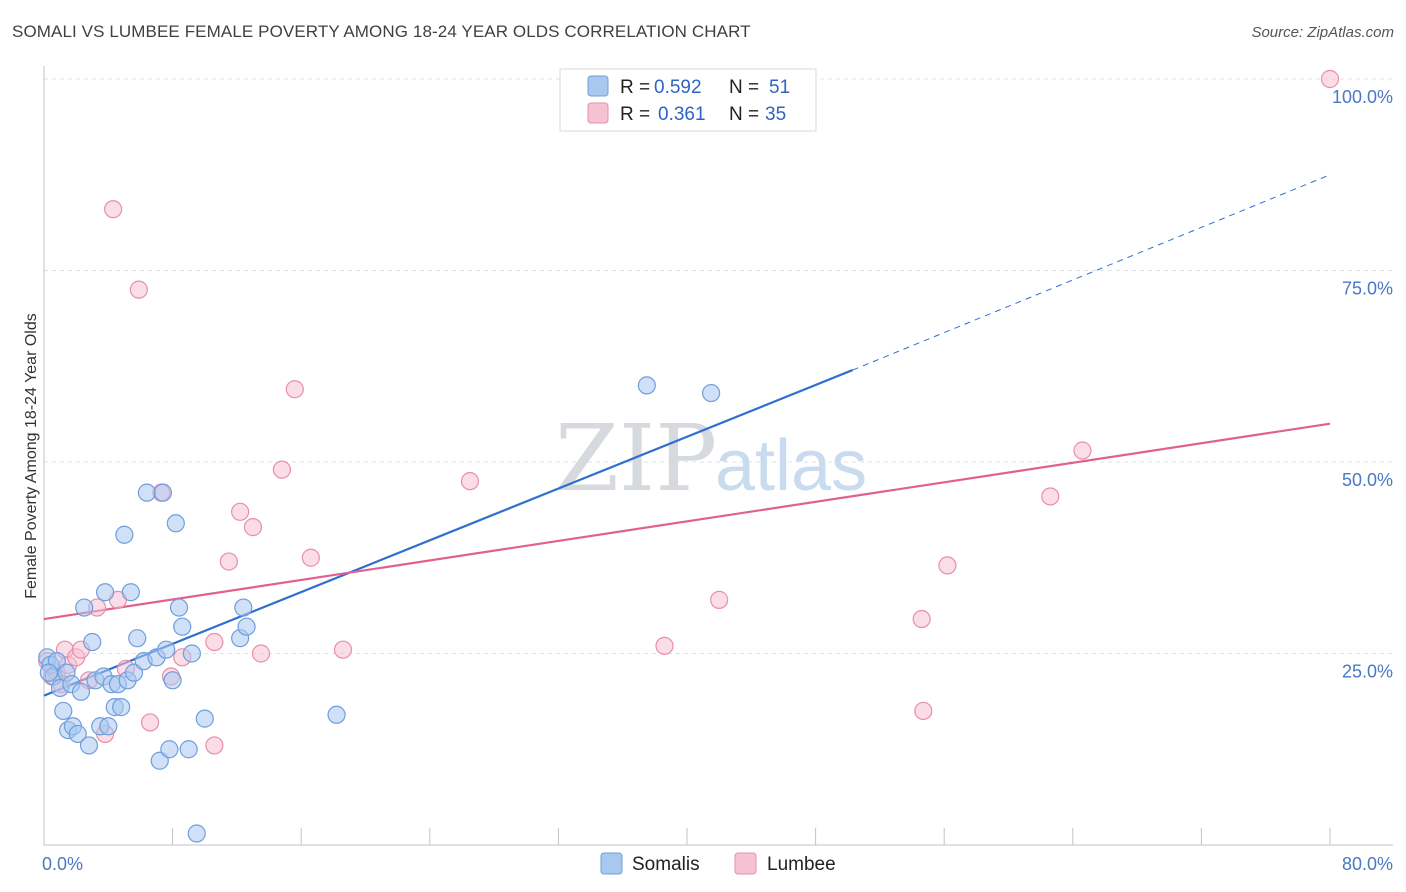 Image resolution: width=1406 pixels, height=892 pixels. What do you see at coordinates (666, 864) in the screenshot?
I see `bottom-legend-somalis: Somalis` at bounding box center [666, 864].